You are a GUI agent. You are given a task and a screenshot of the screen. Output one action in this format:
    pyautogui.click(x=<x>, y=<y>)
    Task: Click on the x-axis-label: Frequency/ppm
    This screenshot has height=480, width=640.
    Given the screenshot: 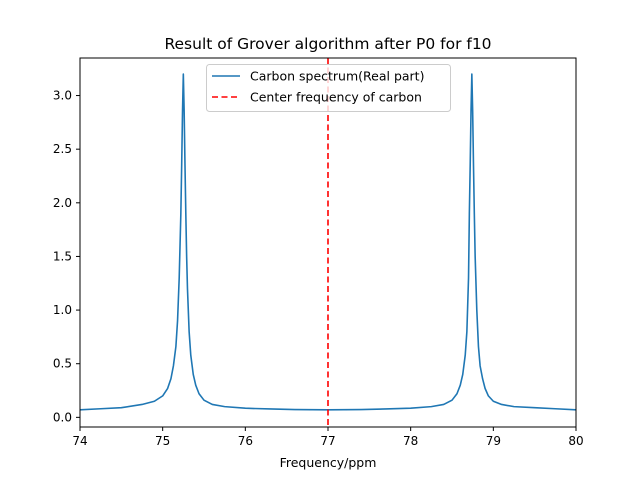 What is the action you would take?
    pyautogui.click(x=328, y=462)
    